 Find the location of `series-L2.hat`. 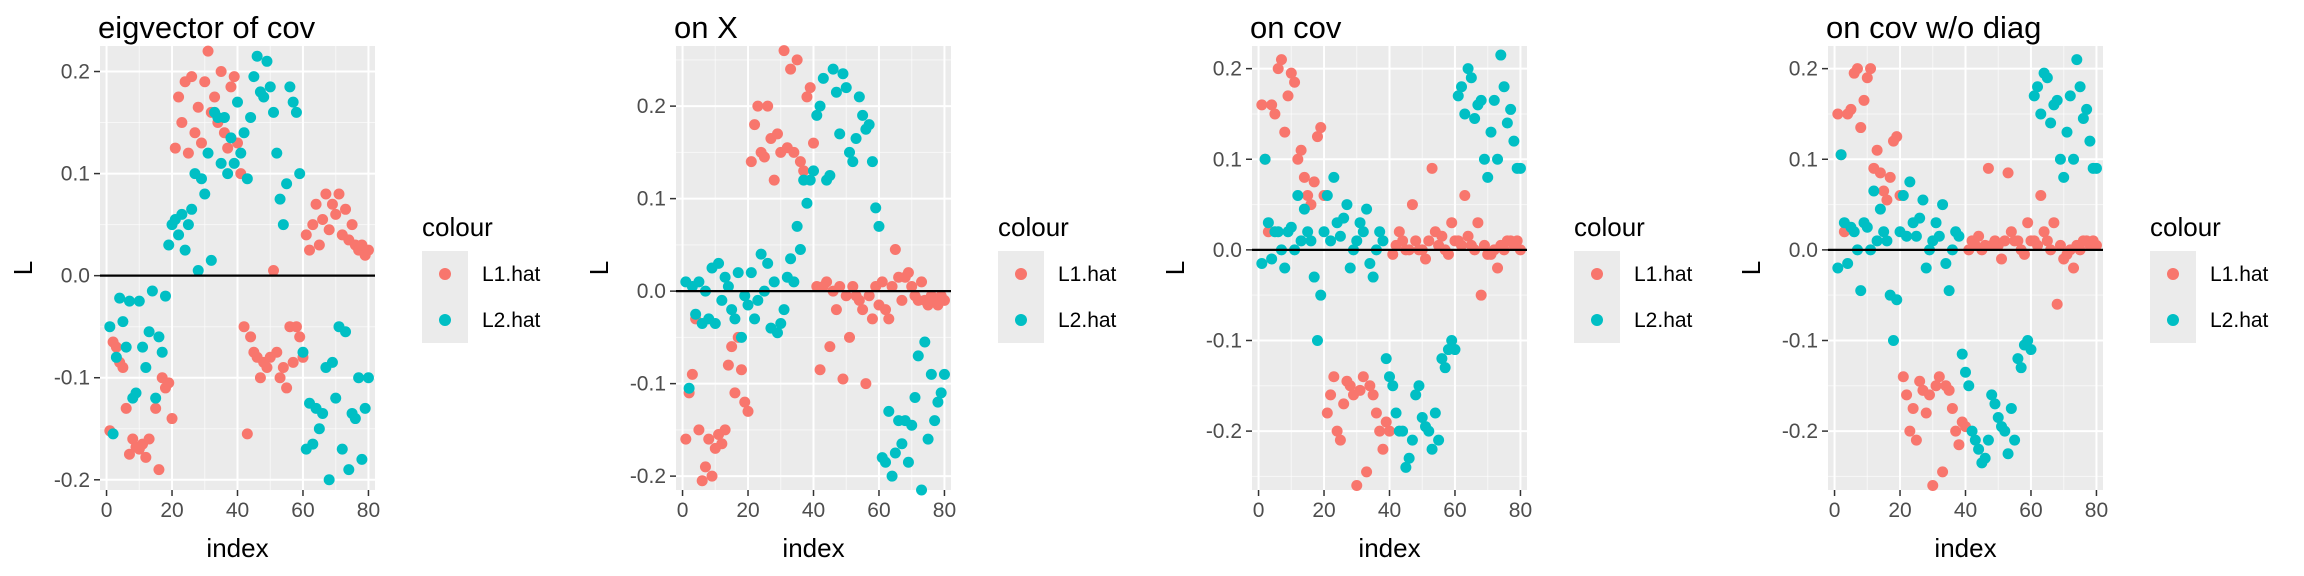

series-L2.hat is located at coordinates (239, 268).